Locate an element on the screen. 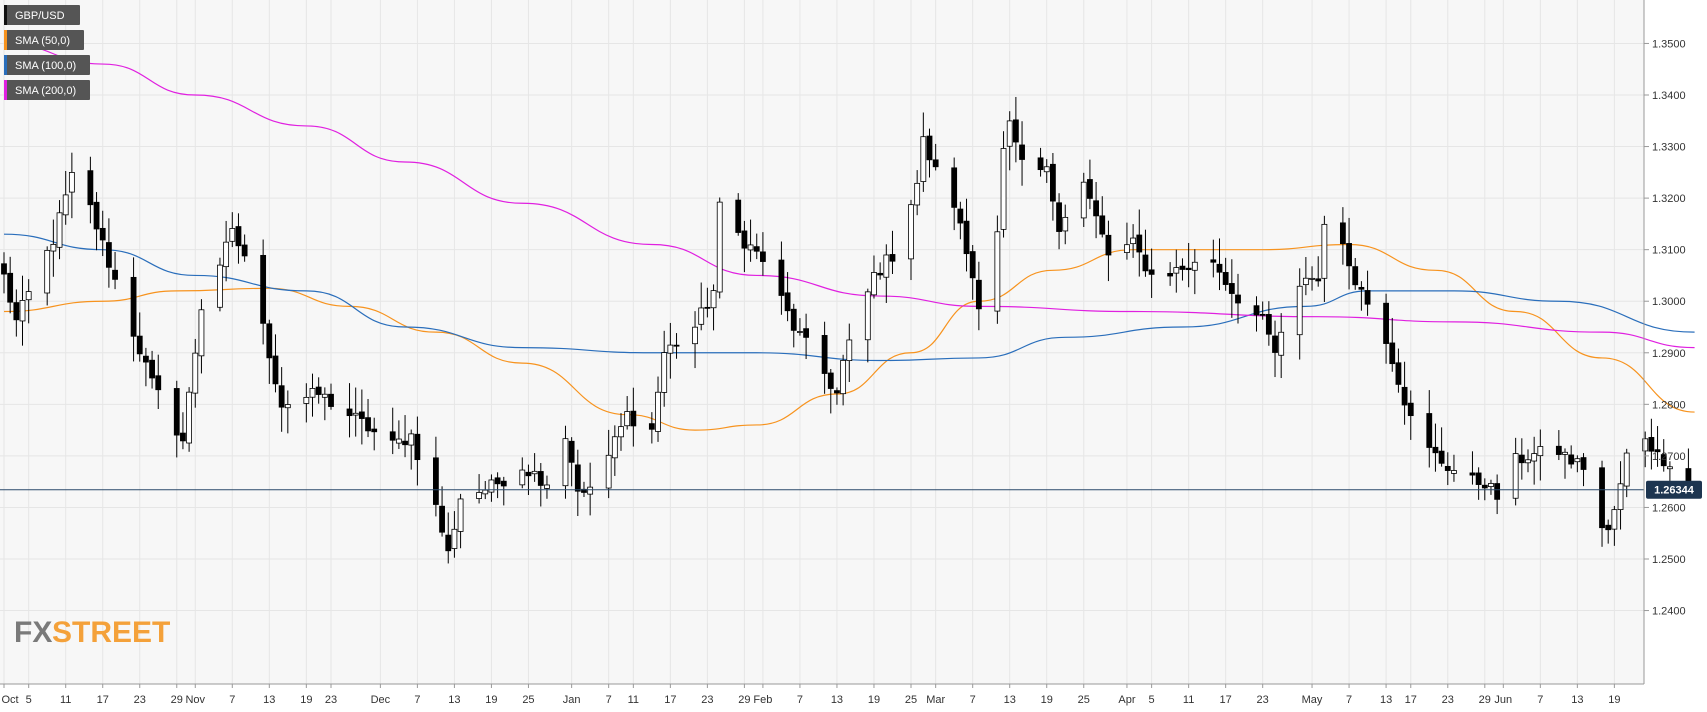  fxstreet-logo: FX STREET is located at coordinates (92, 632).